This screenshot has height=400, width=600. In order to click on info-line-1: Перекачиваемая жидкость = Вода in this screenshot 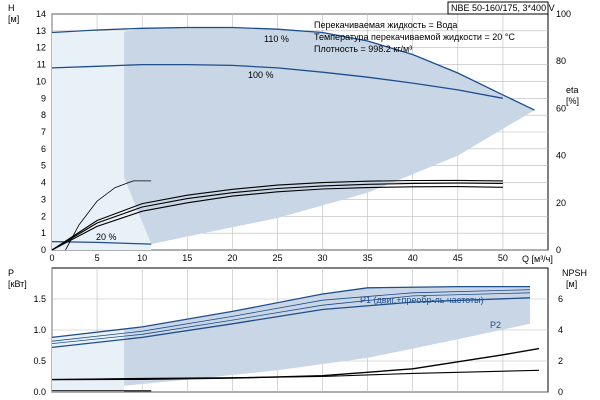, I will do `click(385, 25)`.